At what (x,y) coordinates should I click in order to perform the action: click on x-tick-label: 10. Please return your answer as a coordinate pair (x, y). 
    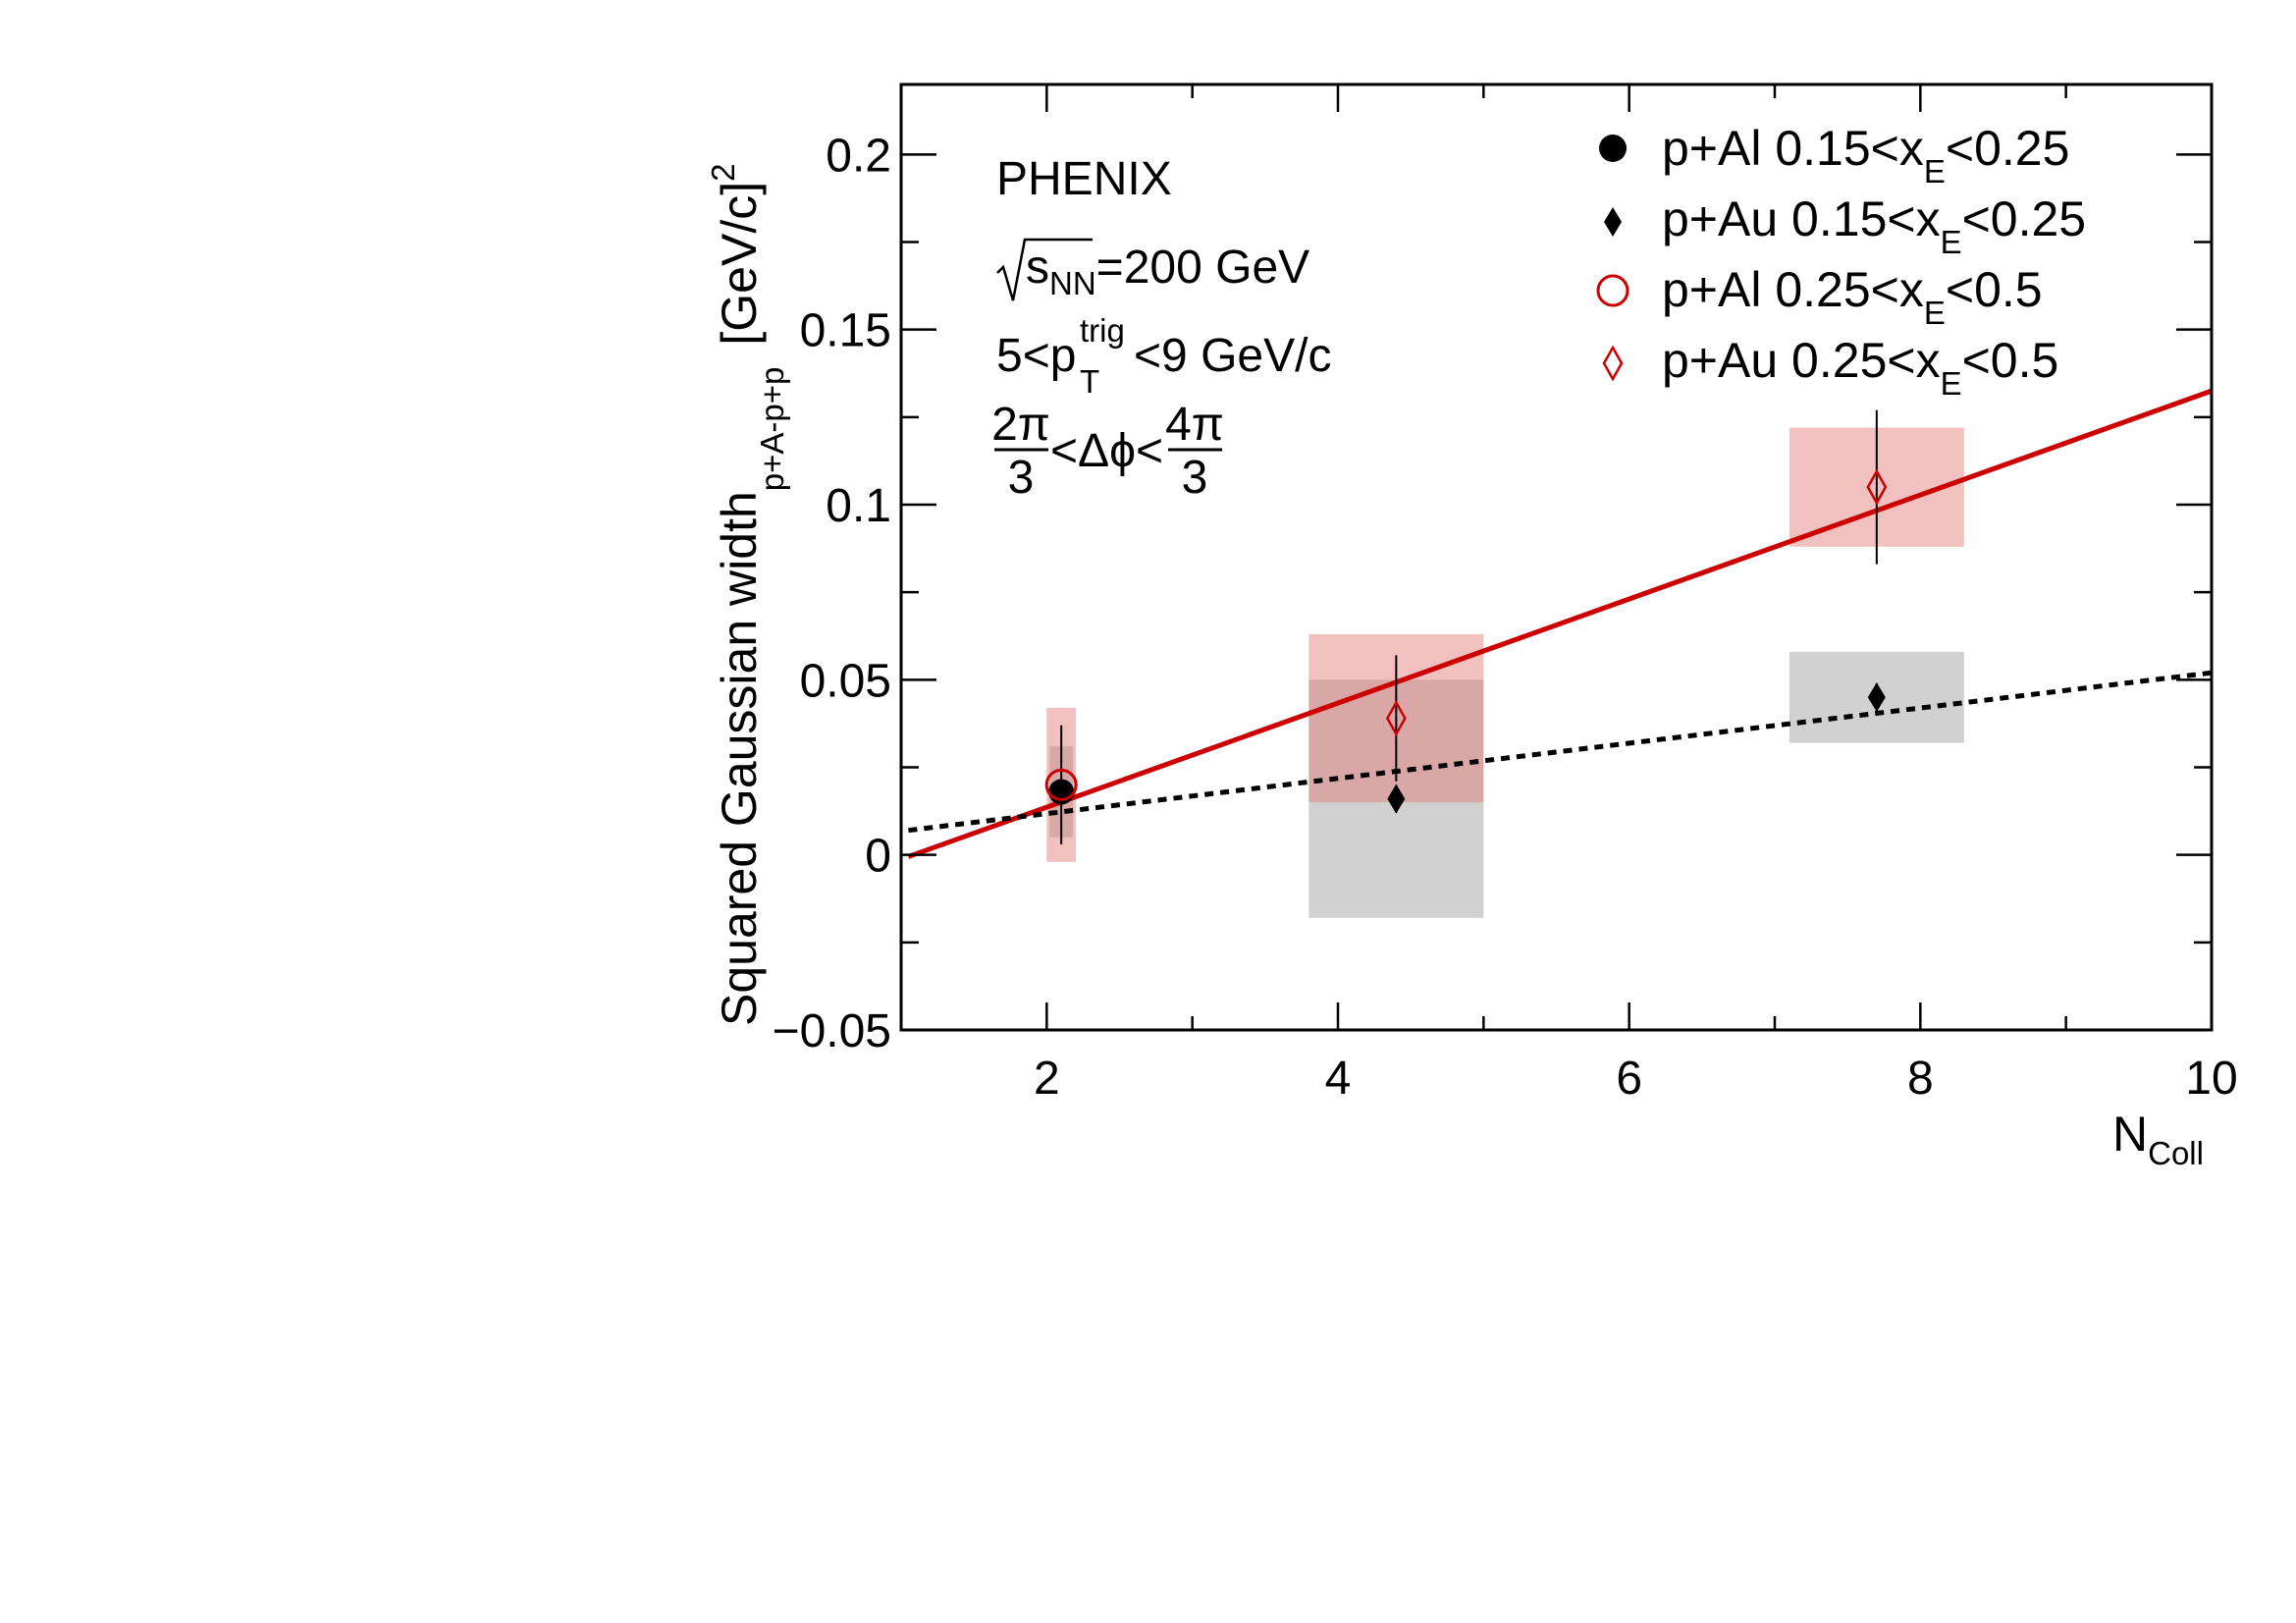
    Looking at the image, I should click on (2211, 1079).